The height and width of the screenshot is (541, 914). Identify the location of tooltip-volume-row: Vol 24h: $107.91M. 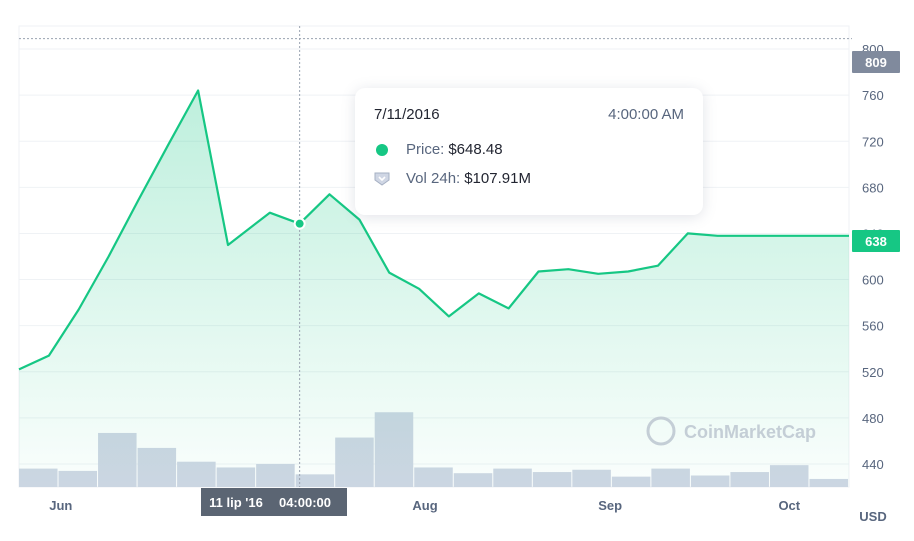
(529, 178).